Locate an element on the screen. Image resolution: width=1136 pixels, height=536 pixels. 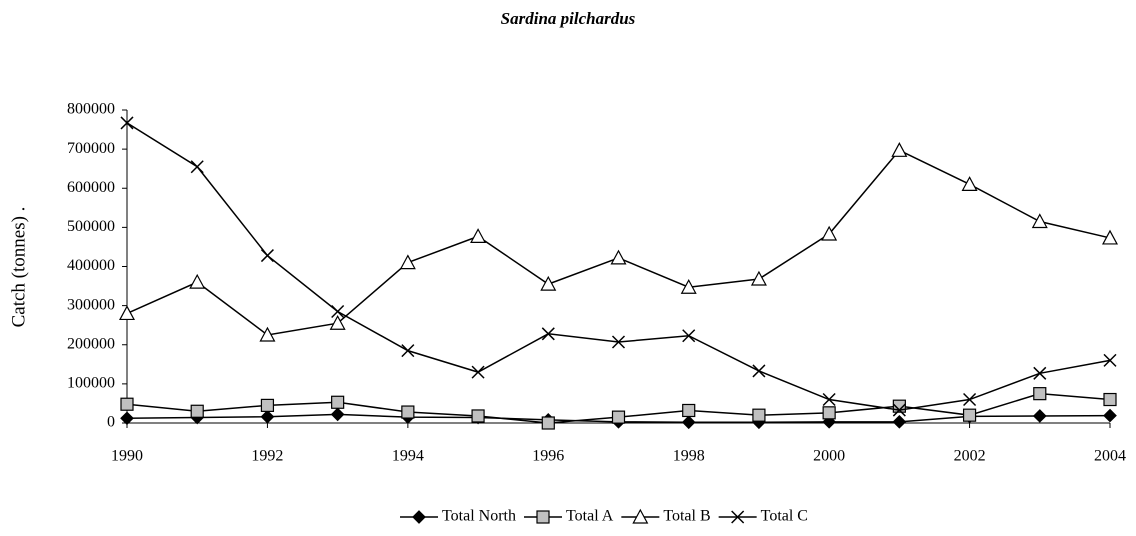
legend-label: Total North is located at coordinates (479, 516).